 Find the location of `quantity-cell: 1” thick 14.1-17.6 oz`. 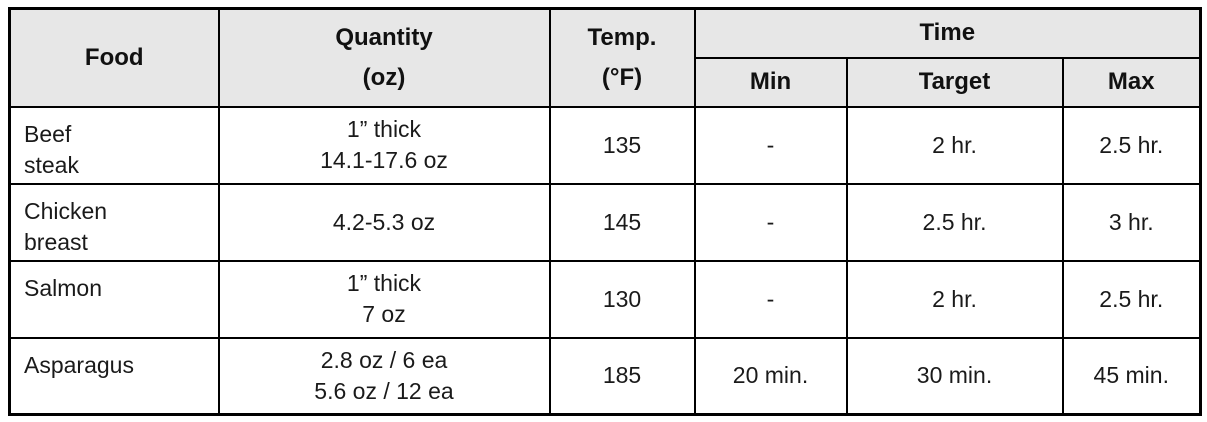

quantity-cell: 1” thick 14.1-17.6 oz is located at coordinates (384, 145).